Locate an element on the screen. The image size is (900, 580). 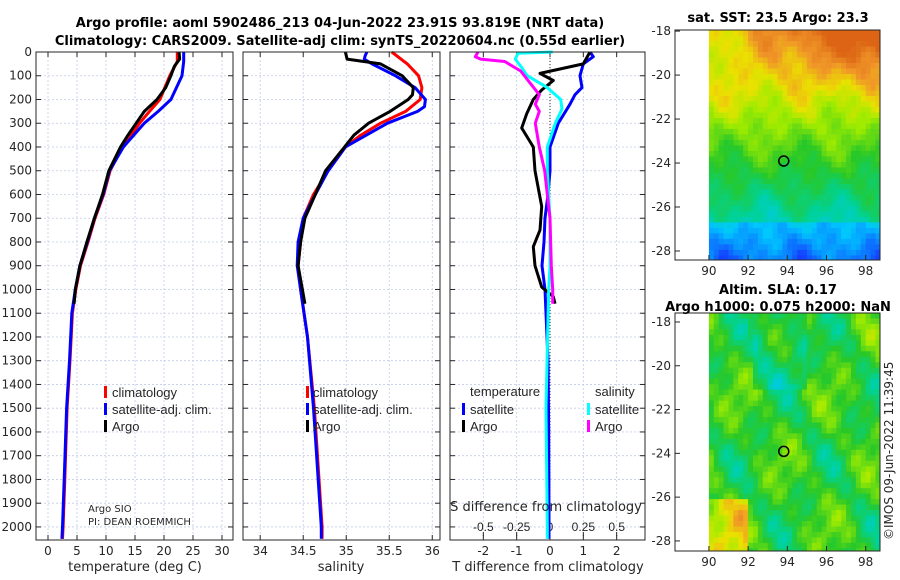
x-tick-label: 98 is located at coordinates (865, 562).